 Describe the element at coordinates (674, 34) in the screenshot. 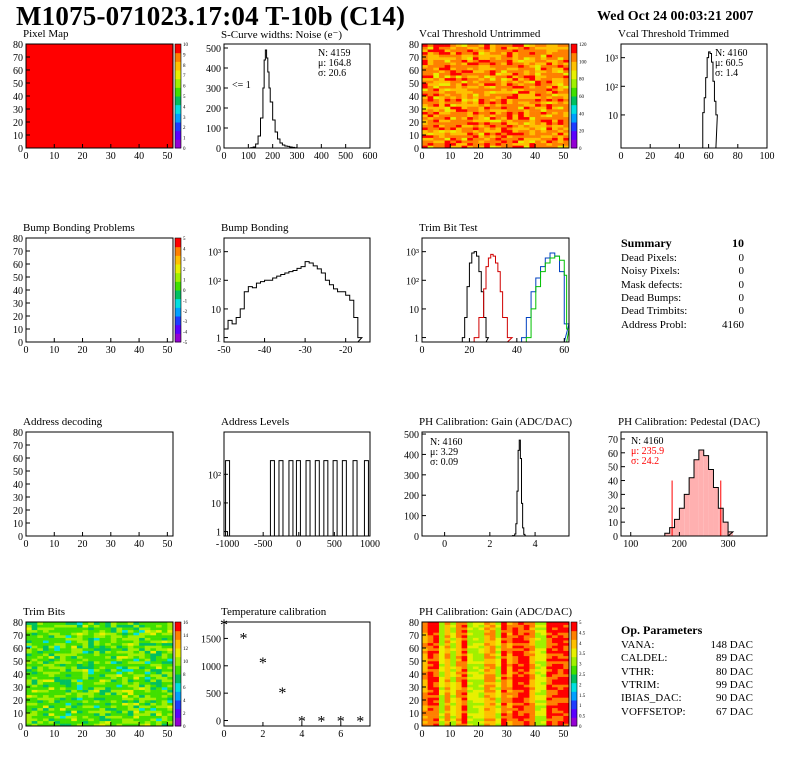

I see `panel-title: Vcal Threshold Trimmed` at that location.